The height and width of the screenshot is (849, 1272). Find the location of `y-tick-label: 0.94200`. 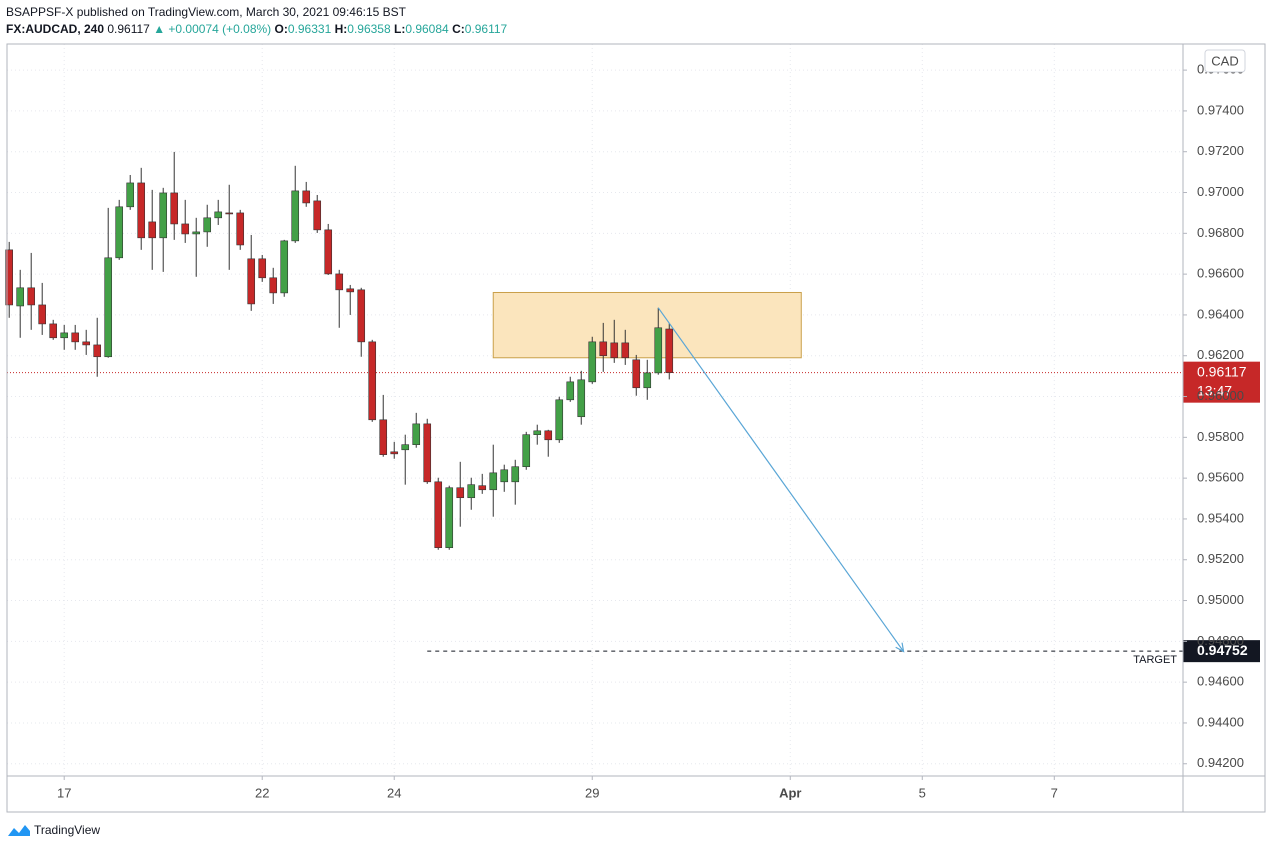

y-tick-label: 0.94200 is located at coordinates (1220, 762).